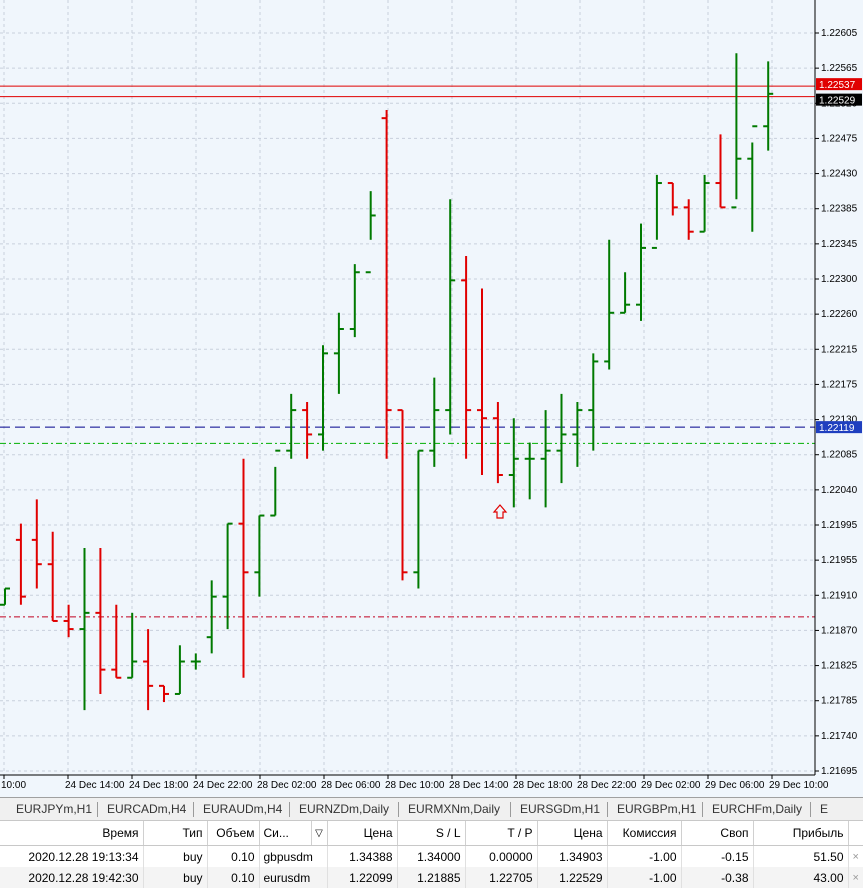  I want to click on col-header-commission: Комиссия, so click(644, 833).